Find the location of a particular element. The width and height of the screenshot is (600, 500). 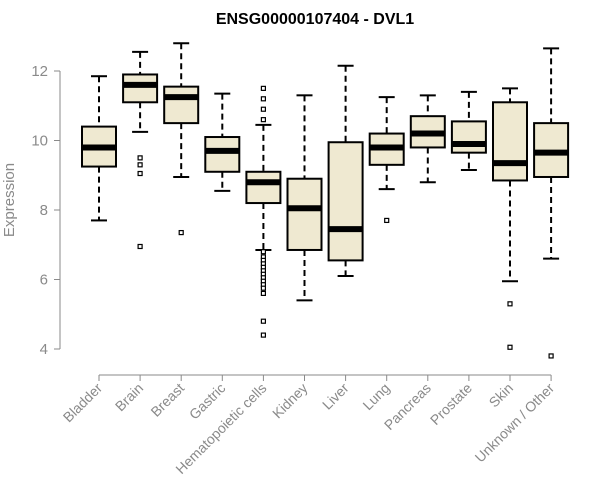

x-tick-label: Brain is located at coordinates (129, 397).